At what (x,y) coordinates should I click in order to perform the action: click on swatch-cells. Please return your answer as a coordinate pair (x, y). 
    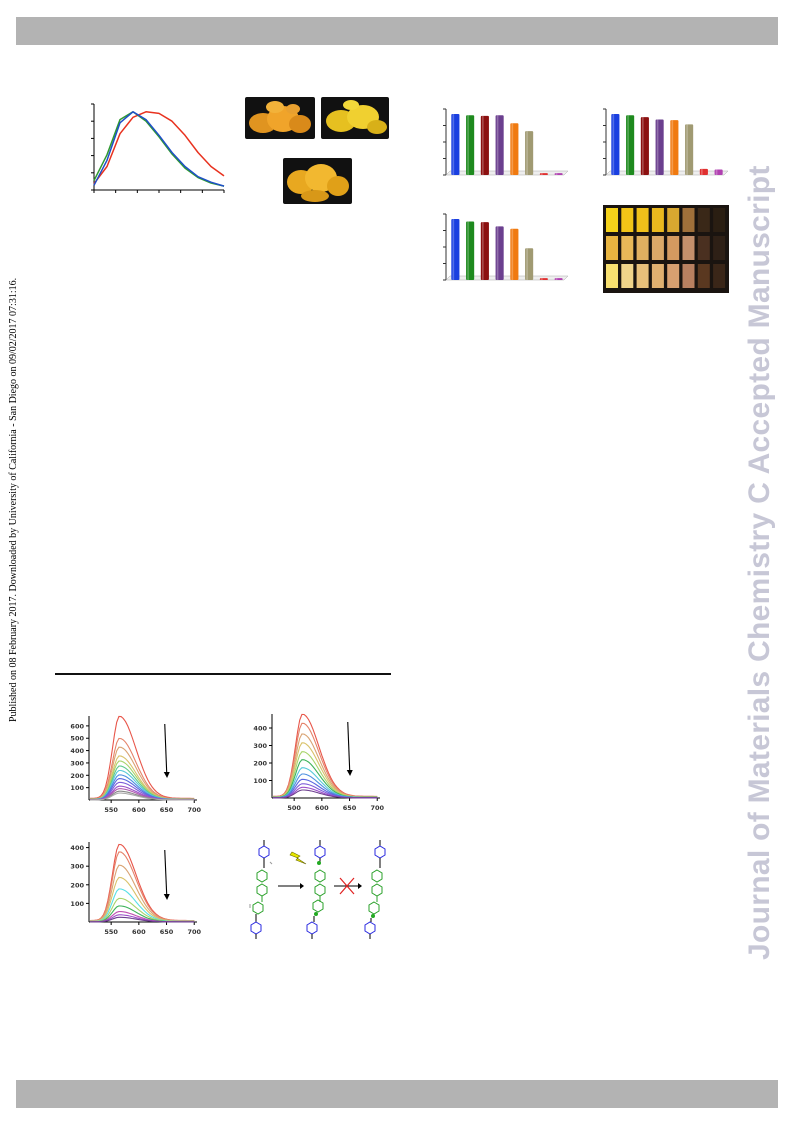
    Looking at the image, I should click on (666, 248).